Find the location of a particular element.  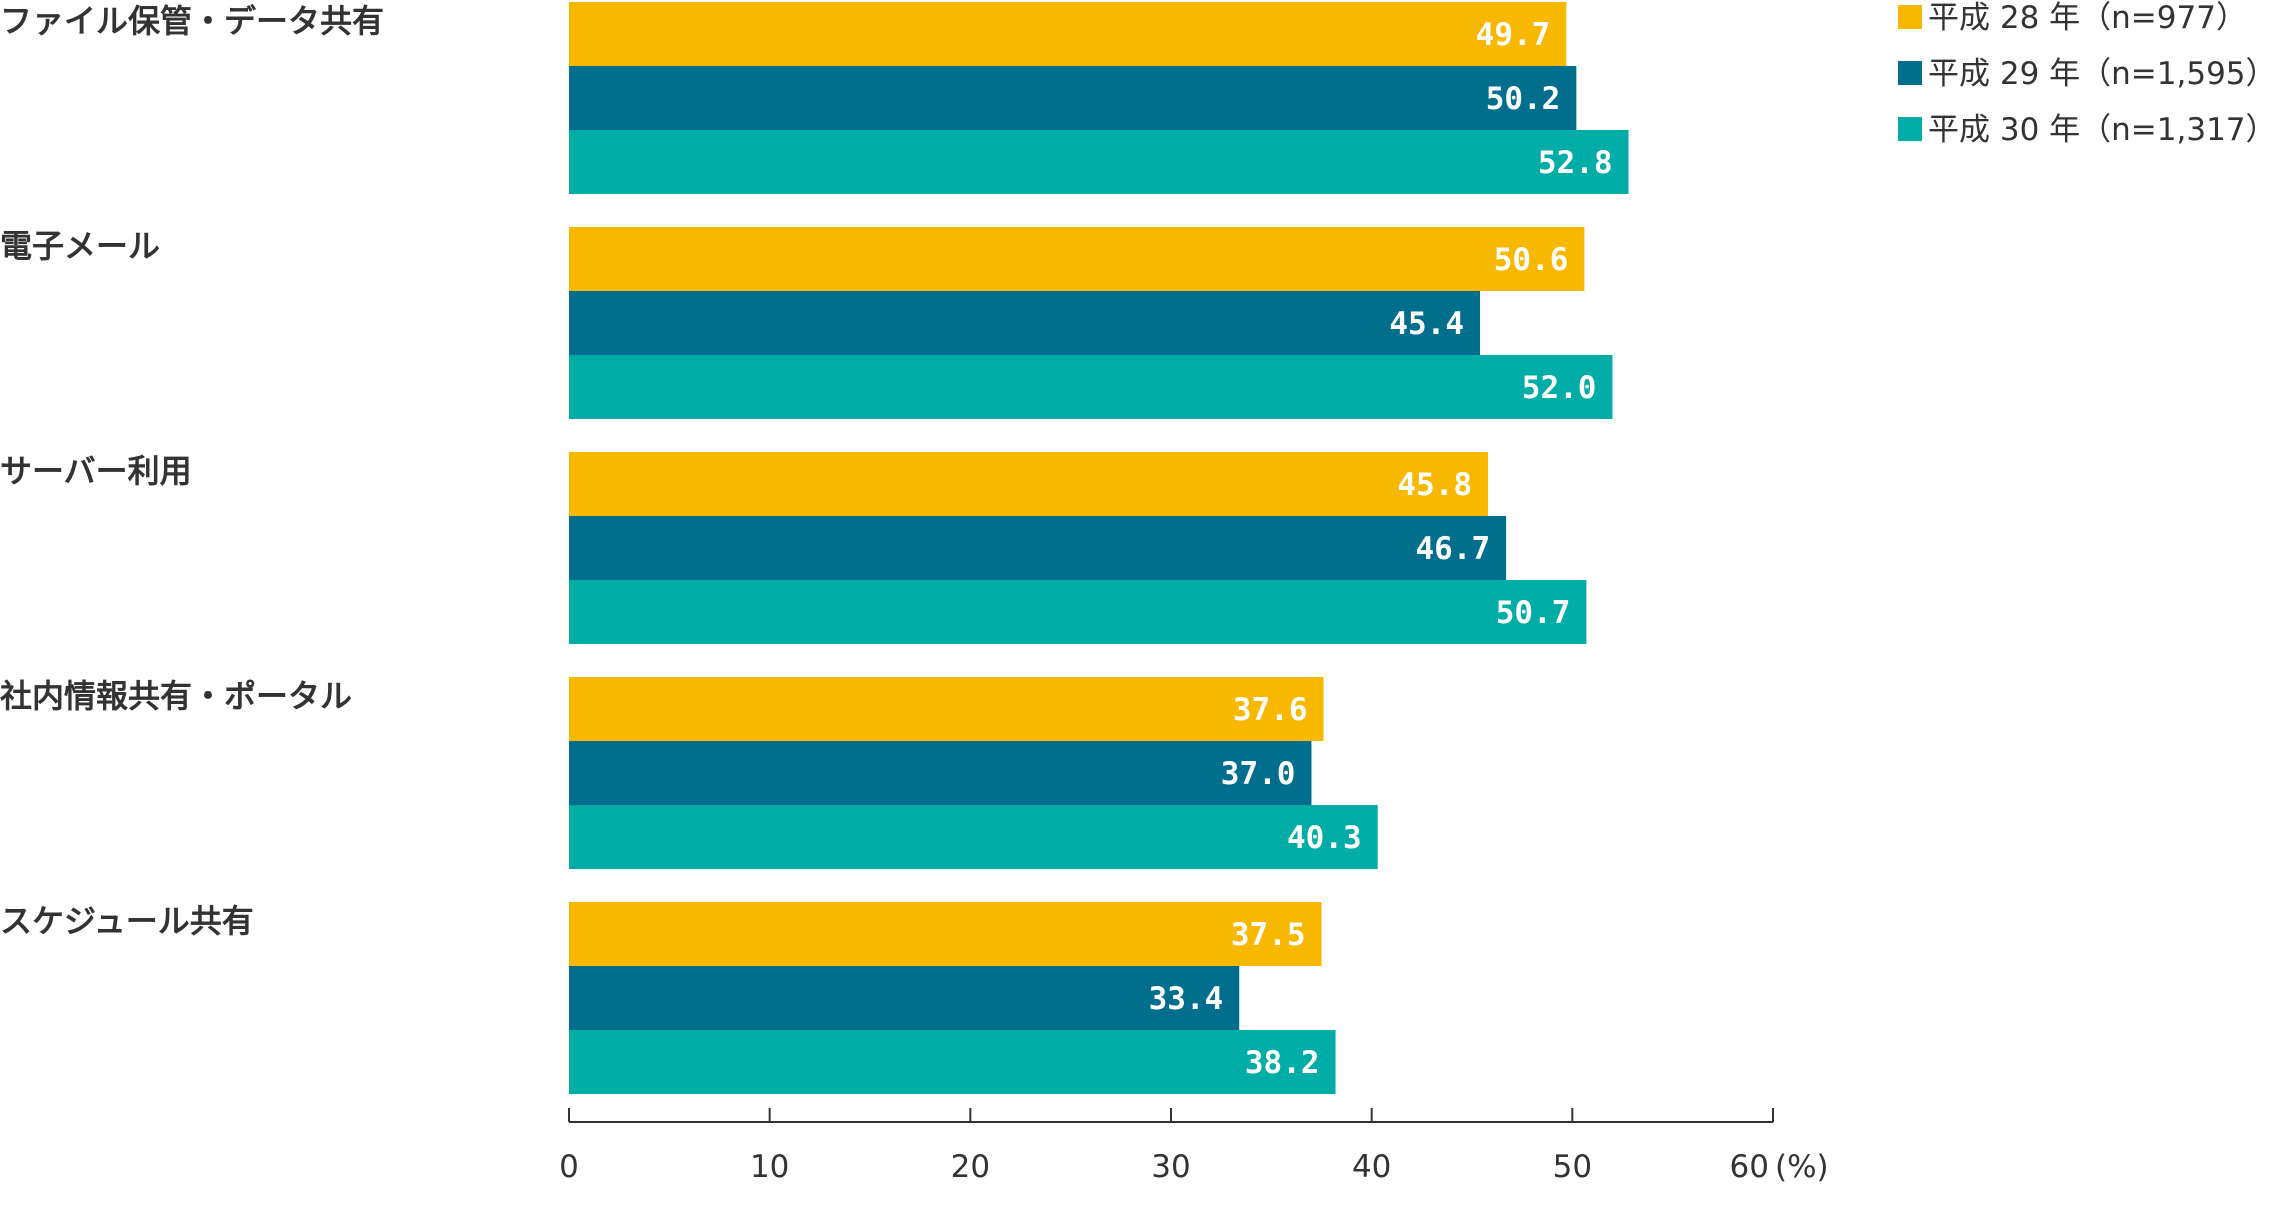

category-label: スケジュール共有 is located at coordinates (127, 921).